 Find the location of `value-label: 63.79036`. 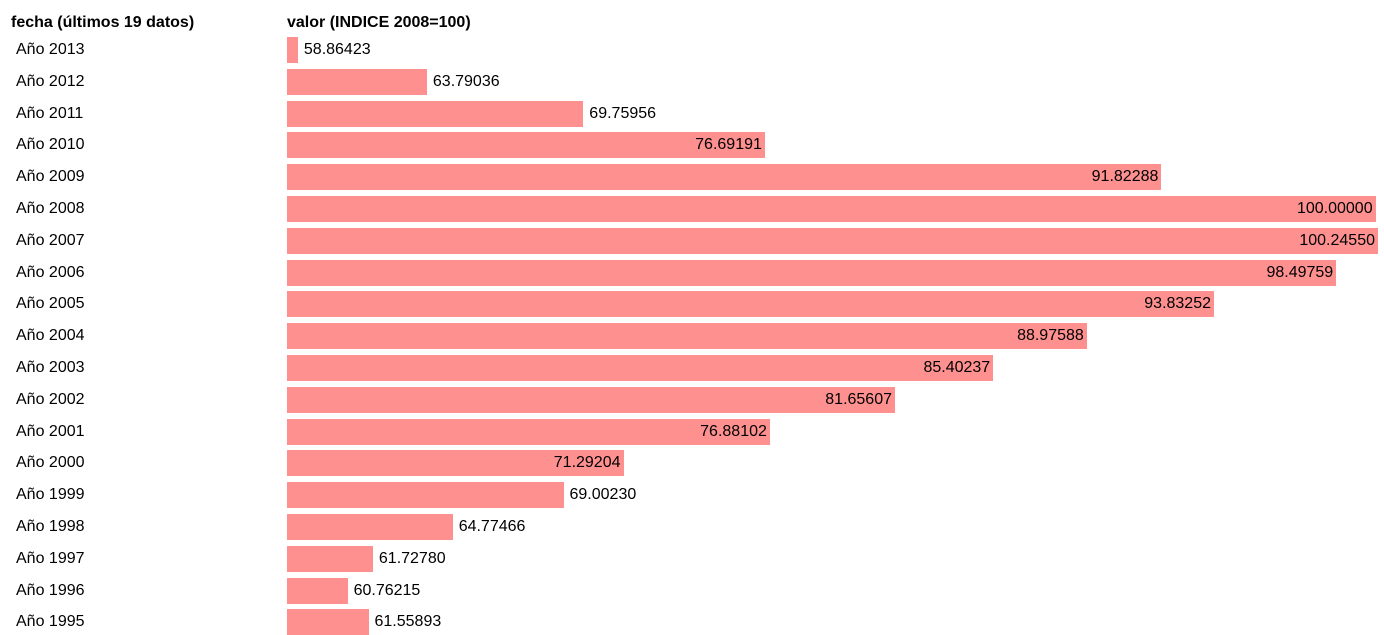

value-label: 63.79036 is located at coordinates (466, 81).